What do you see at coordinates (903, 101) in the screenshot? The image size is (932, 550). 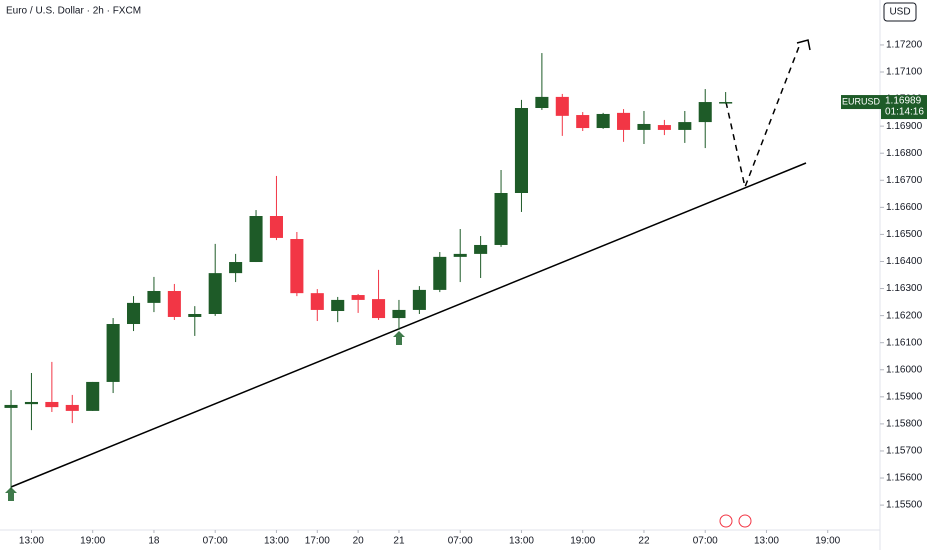 I see `price-label: 1.16989` at bounding box center [903, 101].